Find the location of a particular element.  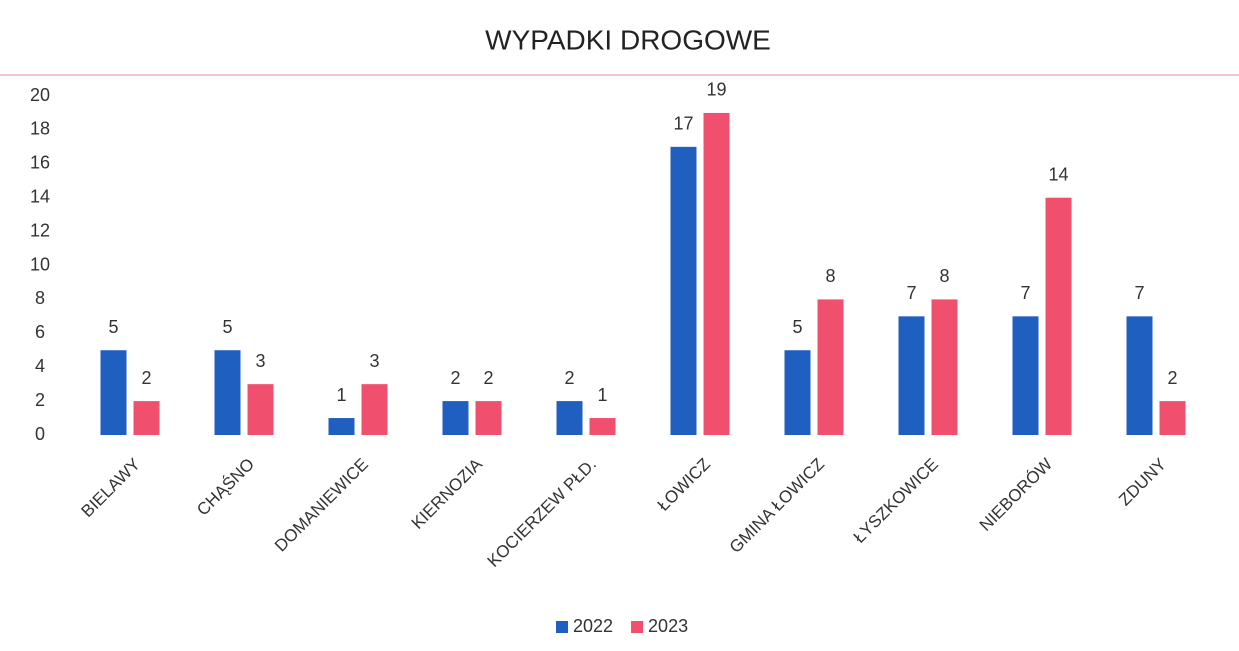

x-tick-label: DOMANIEWICE is located at coordinates (321, 505).